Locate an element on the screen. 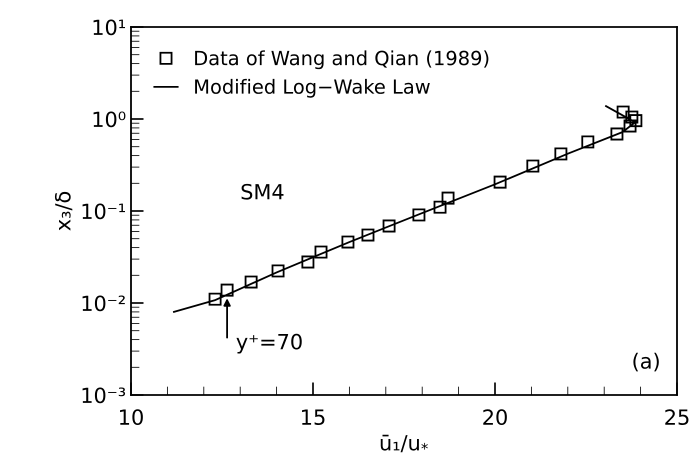 Image resolution: width=693 pixels, height=476 pixels. y-tick-label: 10⁻² is located at coordinates (103, 303).